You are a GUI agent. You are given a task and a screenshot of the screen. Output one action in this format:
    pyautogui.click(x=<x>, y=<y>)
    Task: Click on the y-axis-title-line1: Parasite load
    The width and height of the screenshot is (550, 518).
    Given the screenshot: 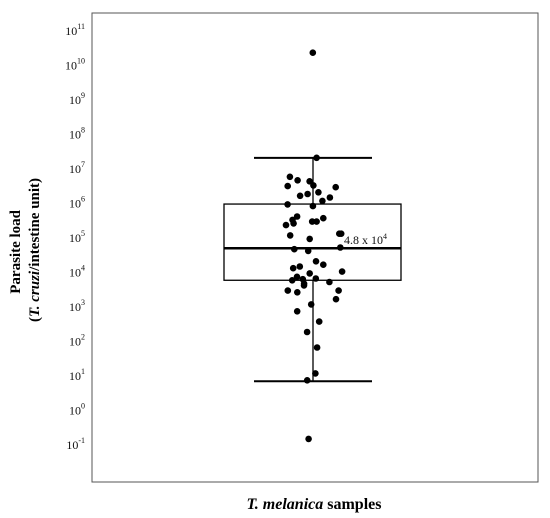 What is the action you would take?
    pyautogui.click(x=16, y=251)
    